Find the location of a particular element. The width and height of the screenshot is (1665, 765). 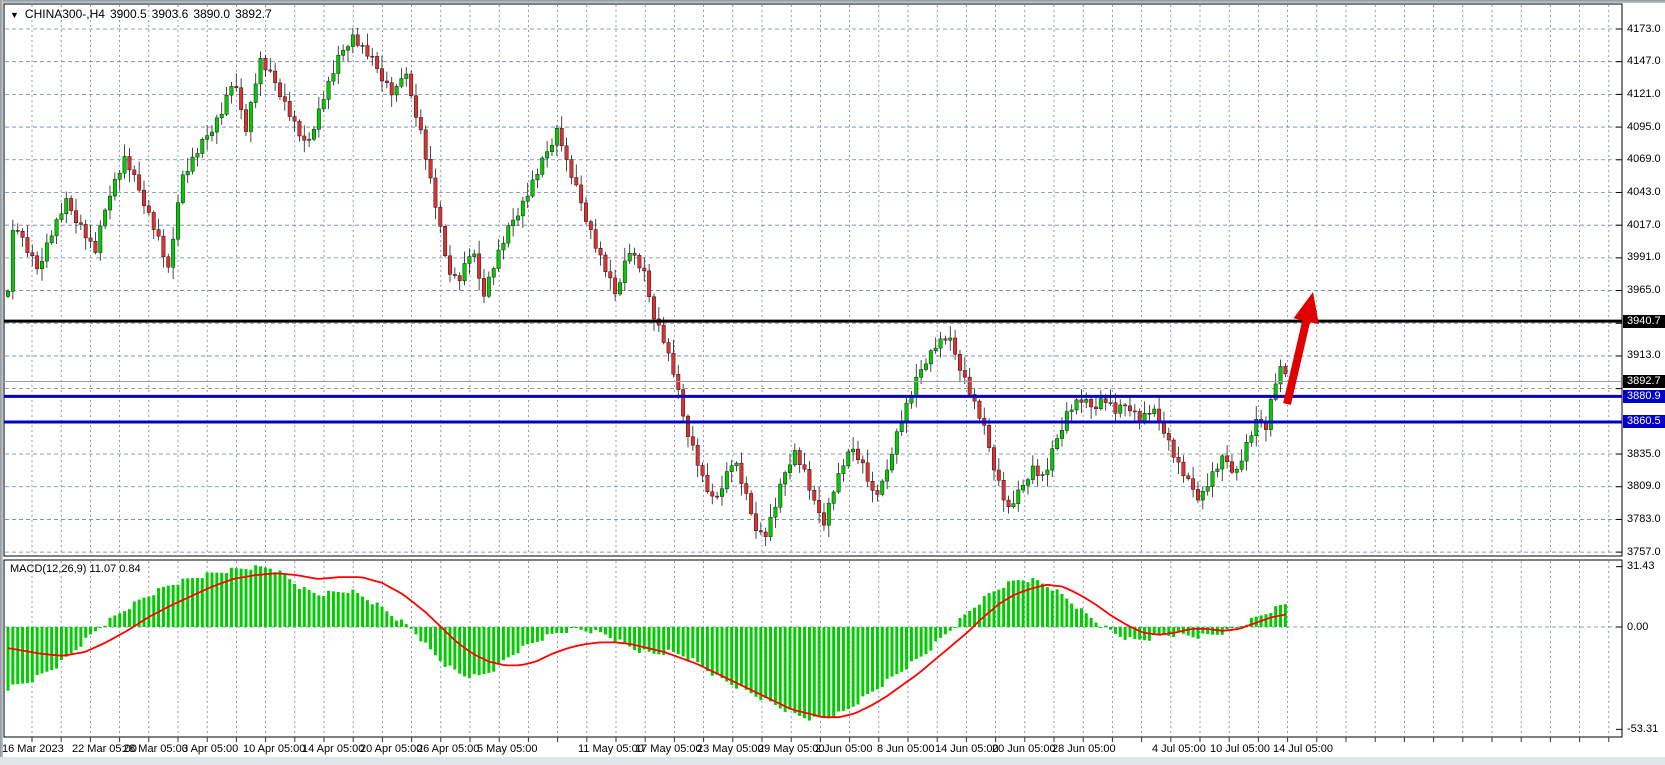

price-tag-3940.7: 3940.7 is located at coordinates (1644, 321).